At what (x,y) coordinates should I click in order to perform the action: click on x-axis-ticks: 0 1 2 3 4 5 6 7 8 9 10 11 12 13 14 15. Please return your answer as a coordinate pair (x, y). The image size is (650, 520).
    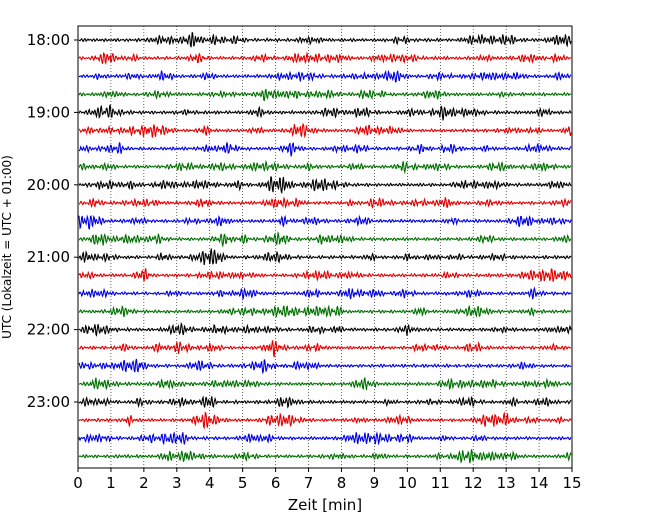
    Looking at the image, I should click on (327, 480).